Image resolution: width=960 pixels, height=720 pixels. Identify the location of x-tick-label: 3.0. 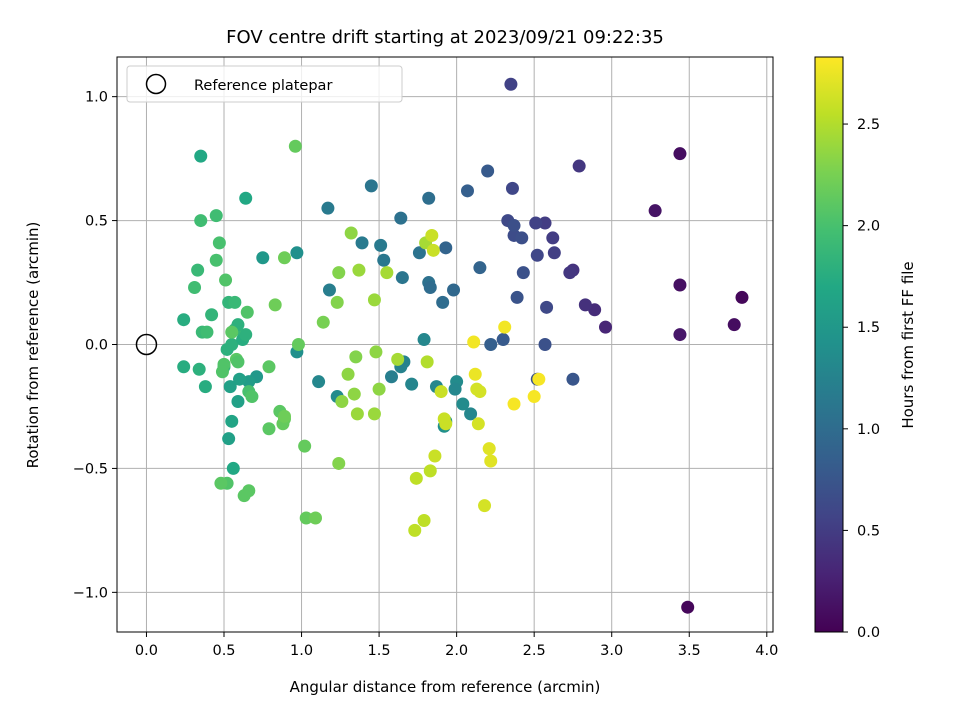
(611, 651).